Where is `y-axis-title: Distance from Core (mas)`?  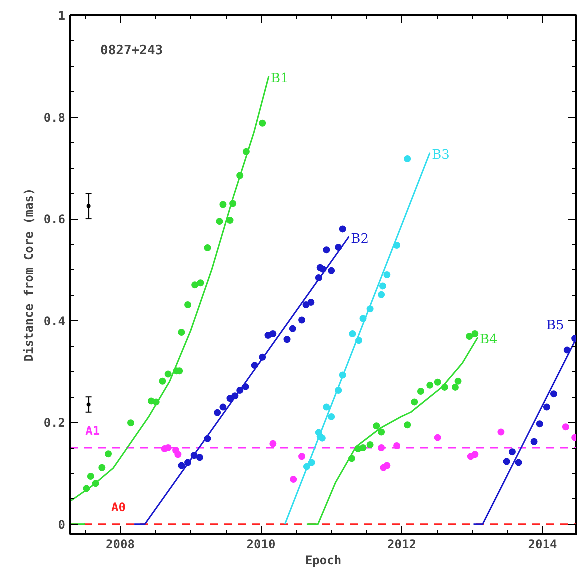
y-axis-title: Distance from Core (mas) is located at coordinates (29, 275).